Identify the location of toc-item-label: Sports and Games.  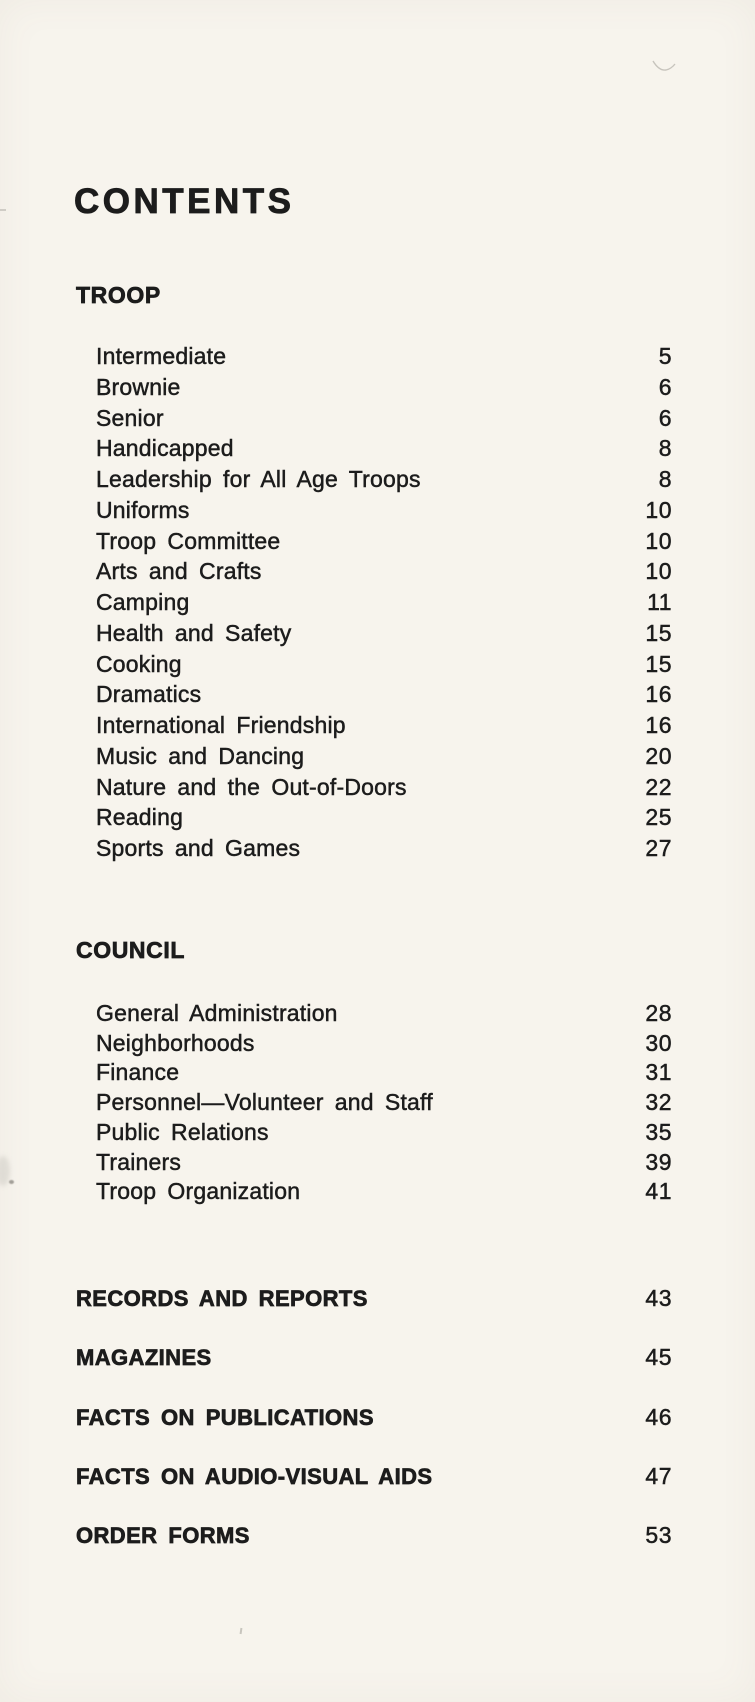
(198, 848).